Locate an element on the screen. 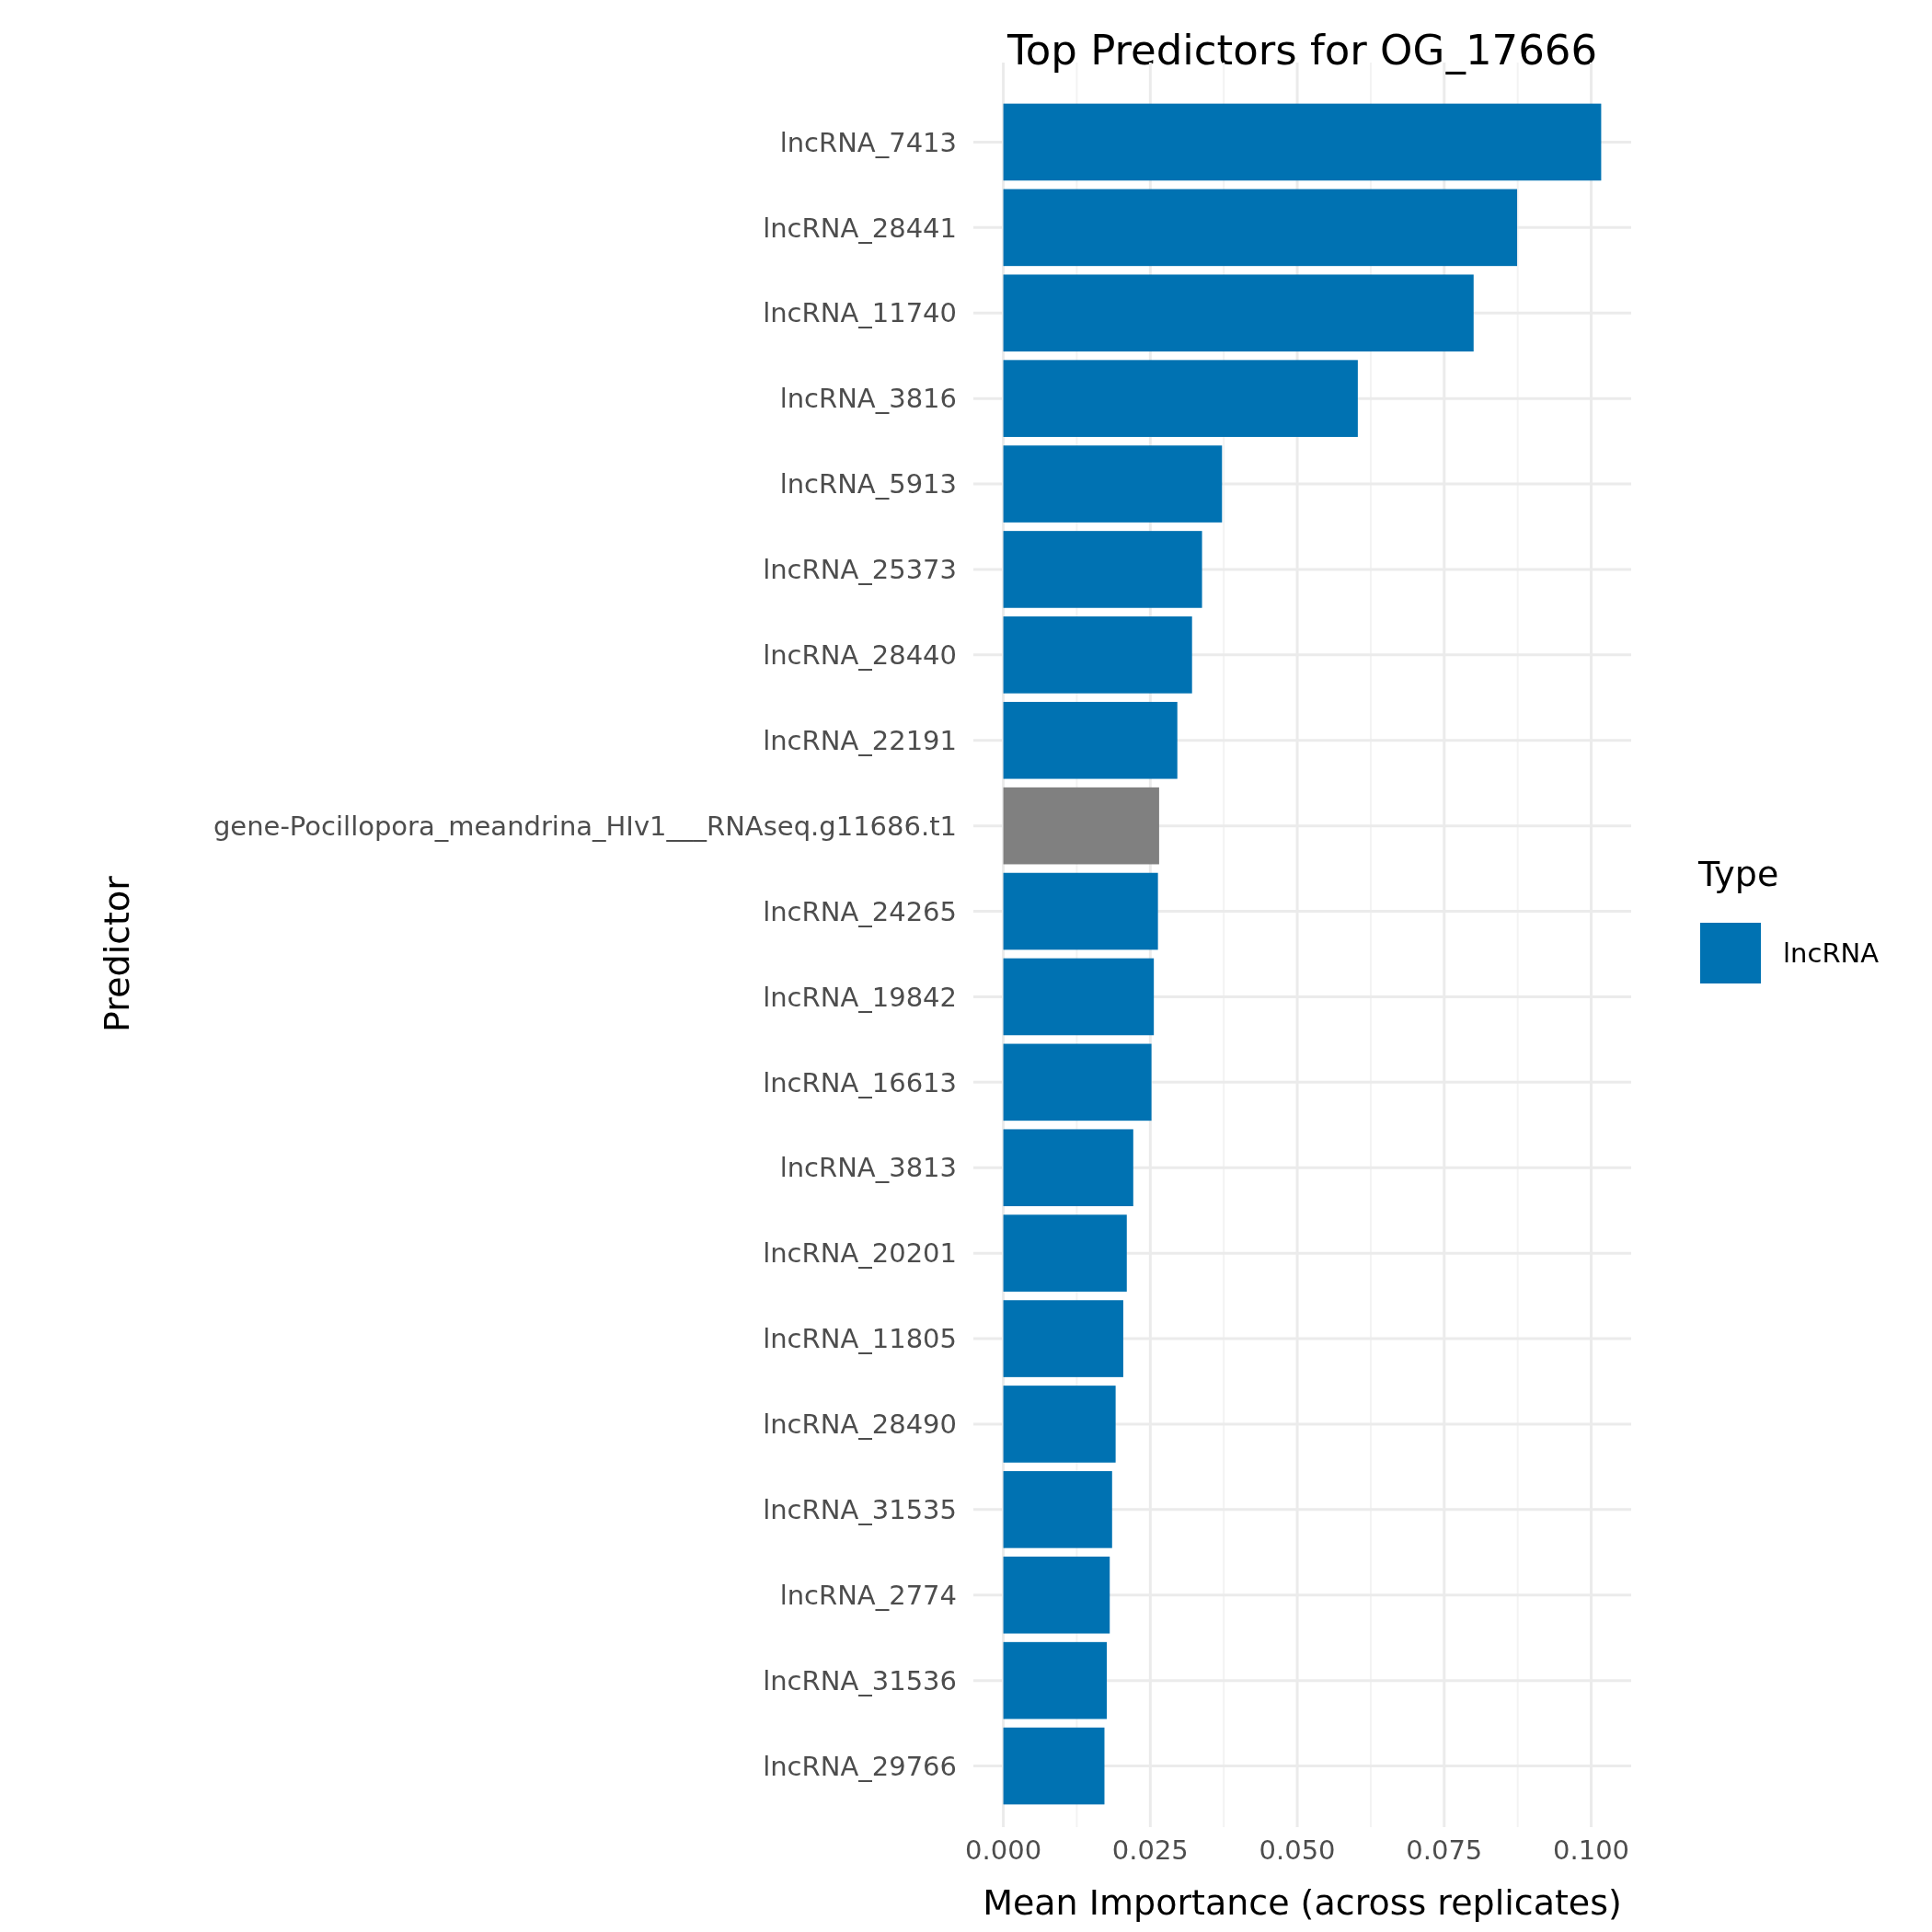 This screenshot has height=1932, width=1932. x-tick-label: 0.075 is located at coordinates (1444, 1850).